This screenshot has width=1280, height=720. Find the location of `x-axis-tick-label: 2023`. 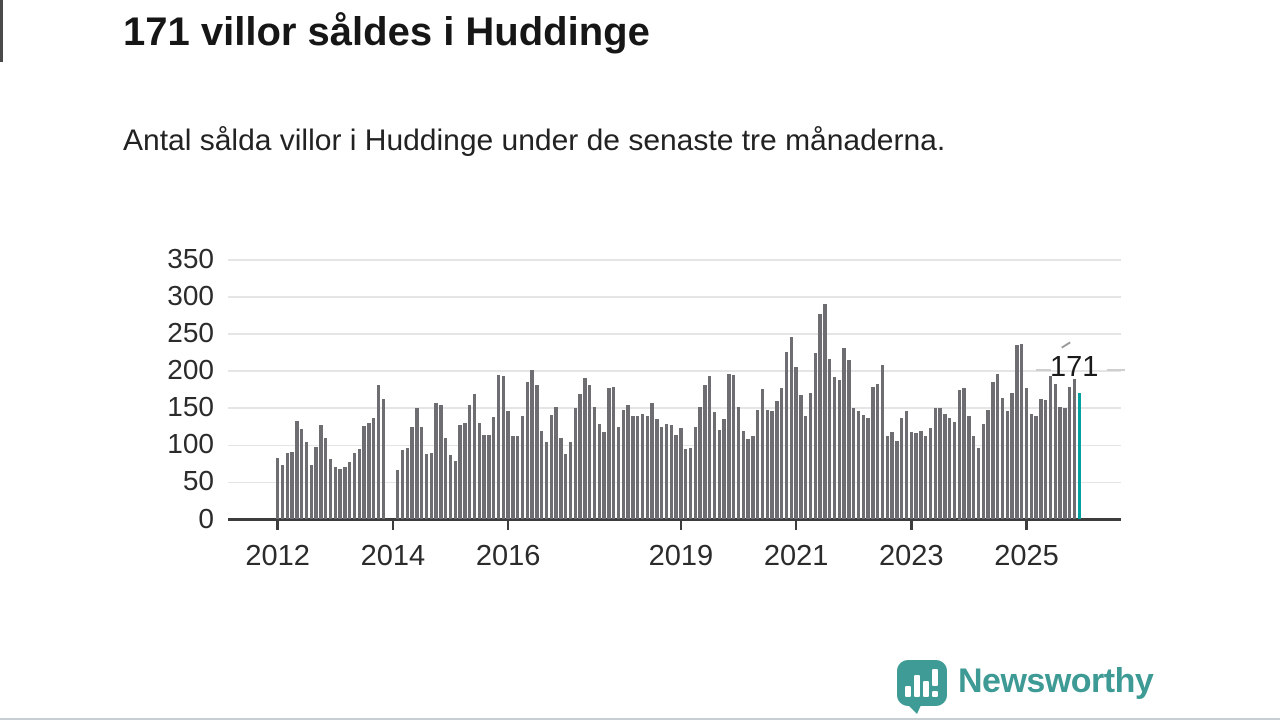

x-axis-tick-label: 2023 is located at coordinates (911, 556).